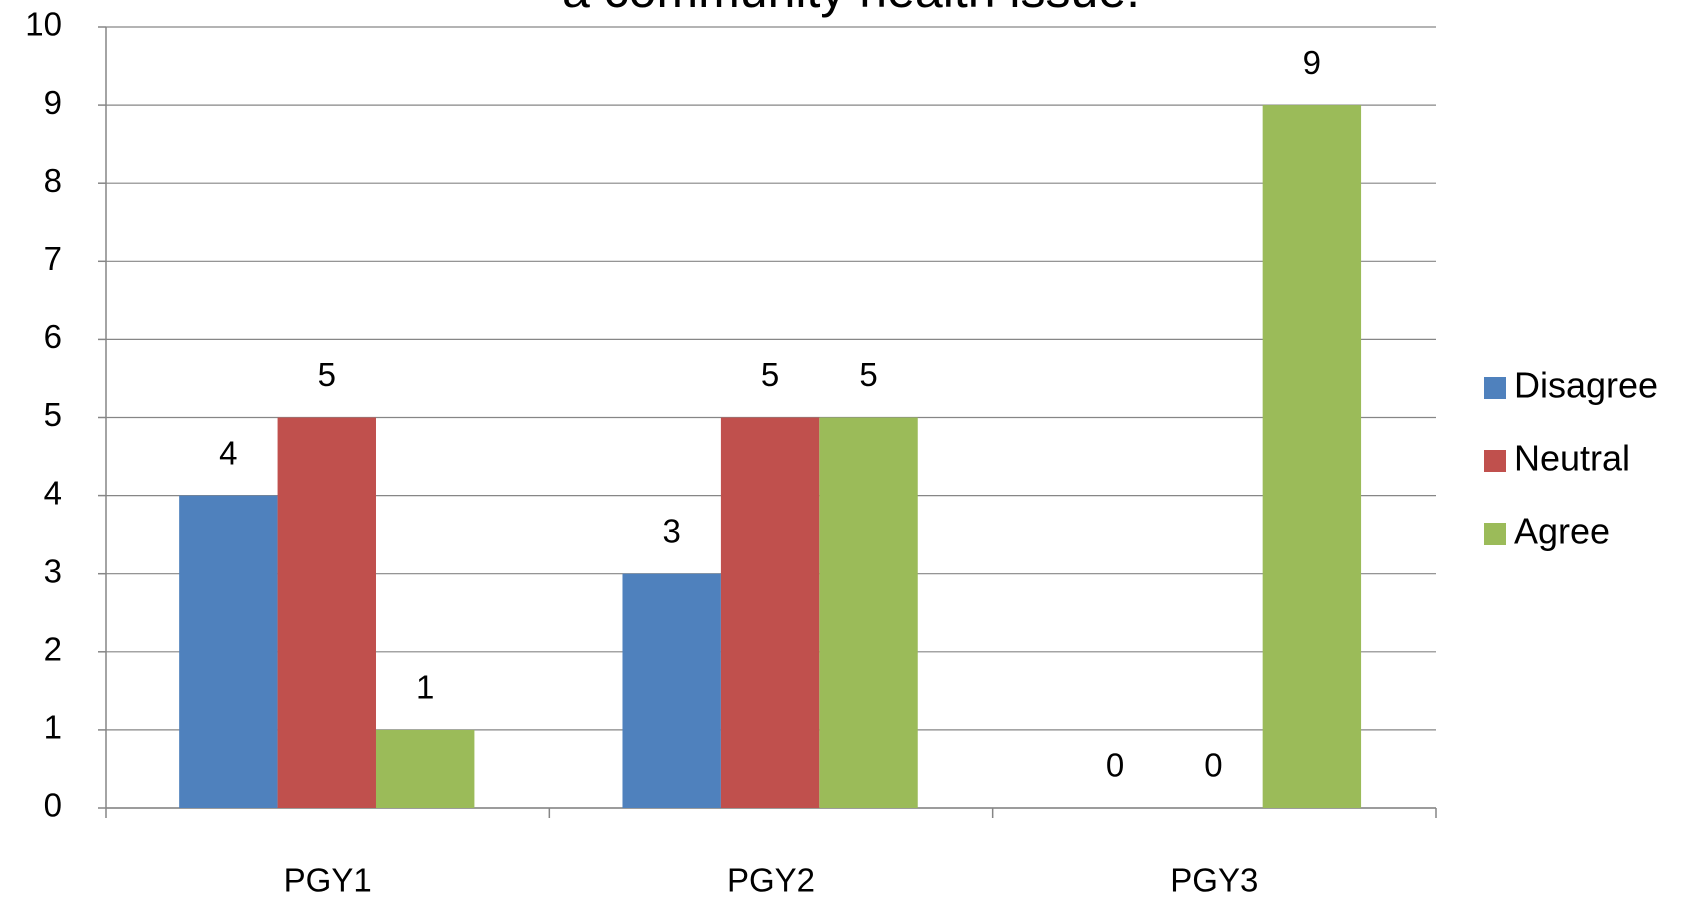 Image resolution: width=1702 pixels, height=897 pixels. I want to click on y-tick-label: 9, so click(53, 102).